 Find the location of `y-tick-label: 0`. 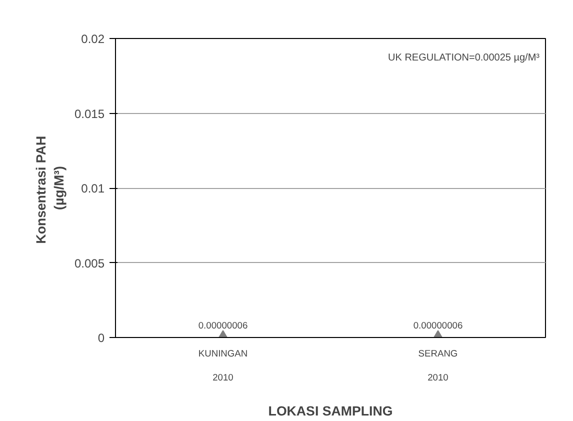

y-tick-label: 0 is located at coordinates (101, 338).